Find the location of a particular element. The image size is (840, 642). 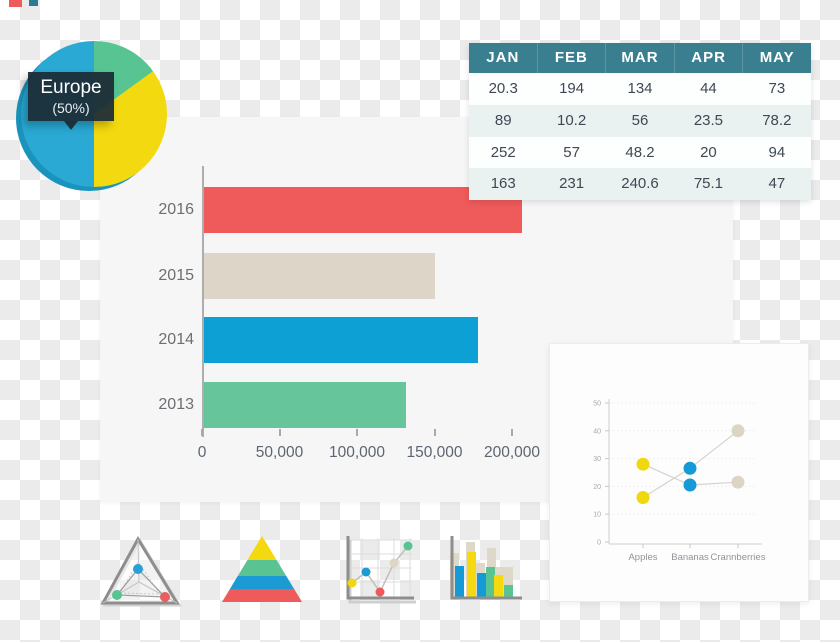

y-tick-label: 10 is located at coordinates (597, 515).